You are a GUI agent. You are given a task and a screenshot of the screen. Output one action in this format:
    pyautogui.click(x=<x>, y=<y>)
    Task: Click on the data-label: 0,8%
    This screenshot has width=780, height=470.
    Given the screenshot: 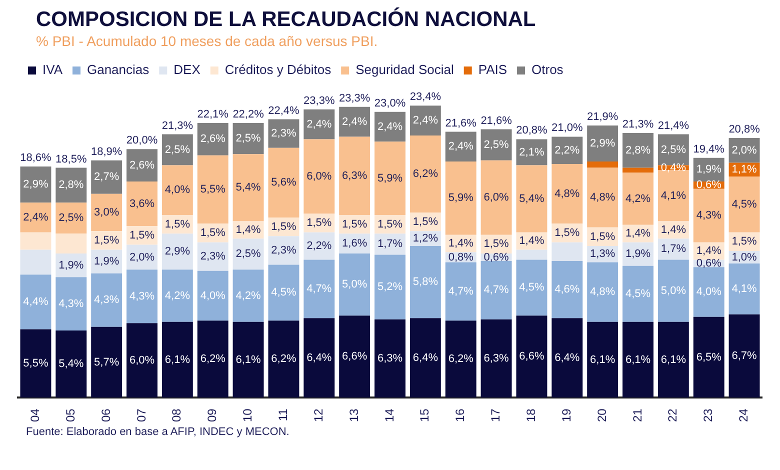 What is the action you would take?
    pyautogui.click(x=461, y=257)
    